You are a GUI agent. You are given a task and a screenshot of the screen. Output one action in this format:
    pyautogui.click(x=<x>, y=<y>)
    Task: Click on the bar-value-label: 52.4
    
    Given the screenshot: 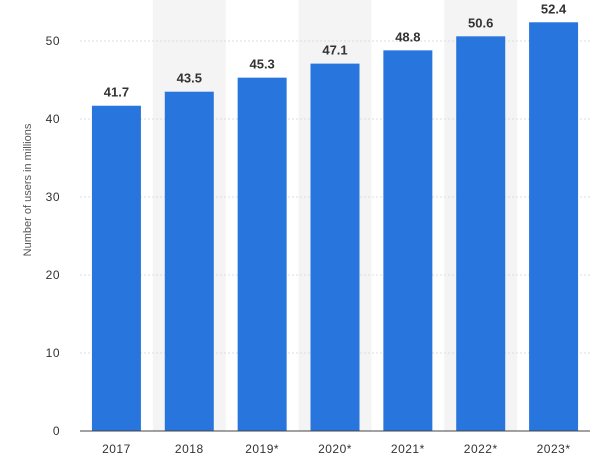 What is the action you would take?
    pyautogui.click(x=554, y=8)
    